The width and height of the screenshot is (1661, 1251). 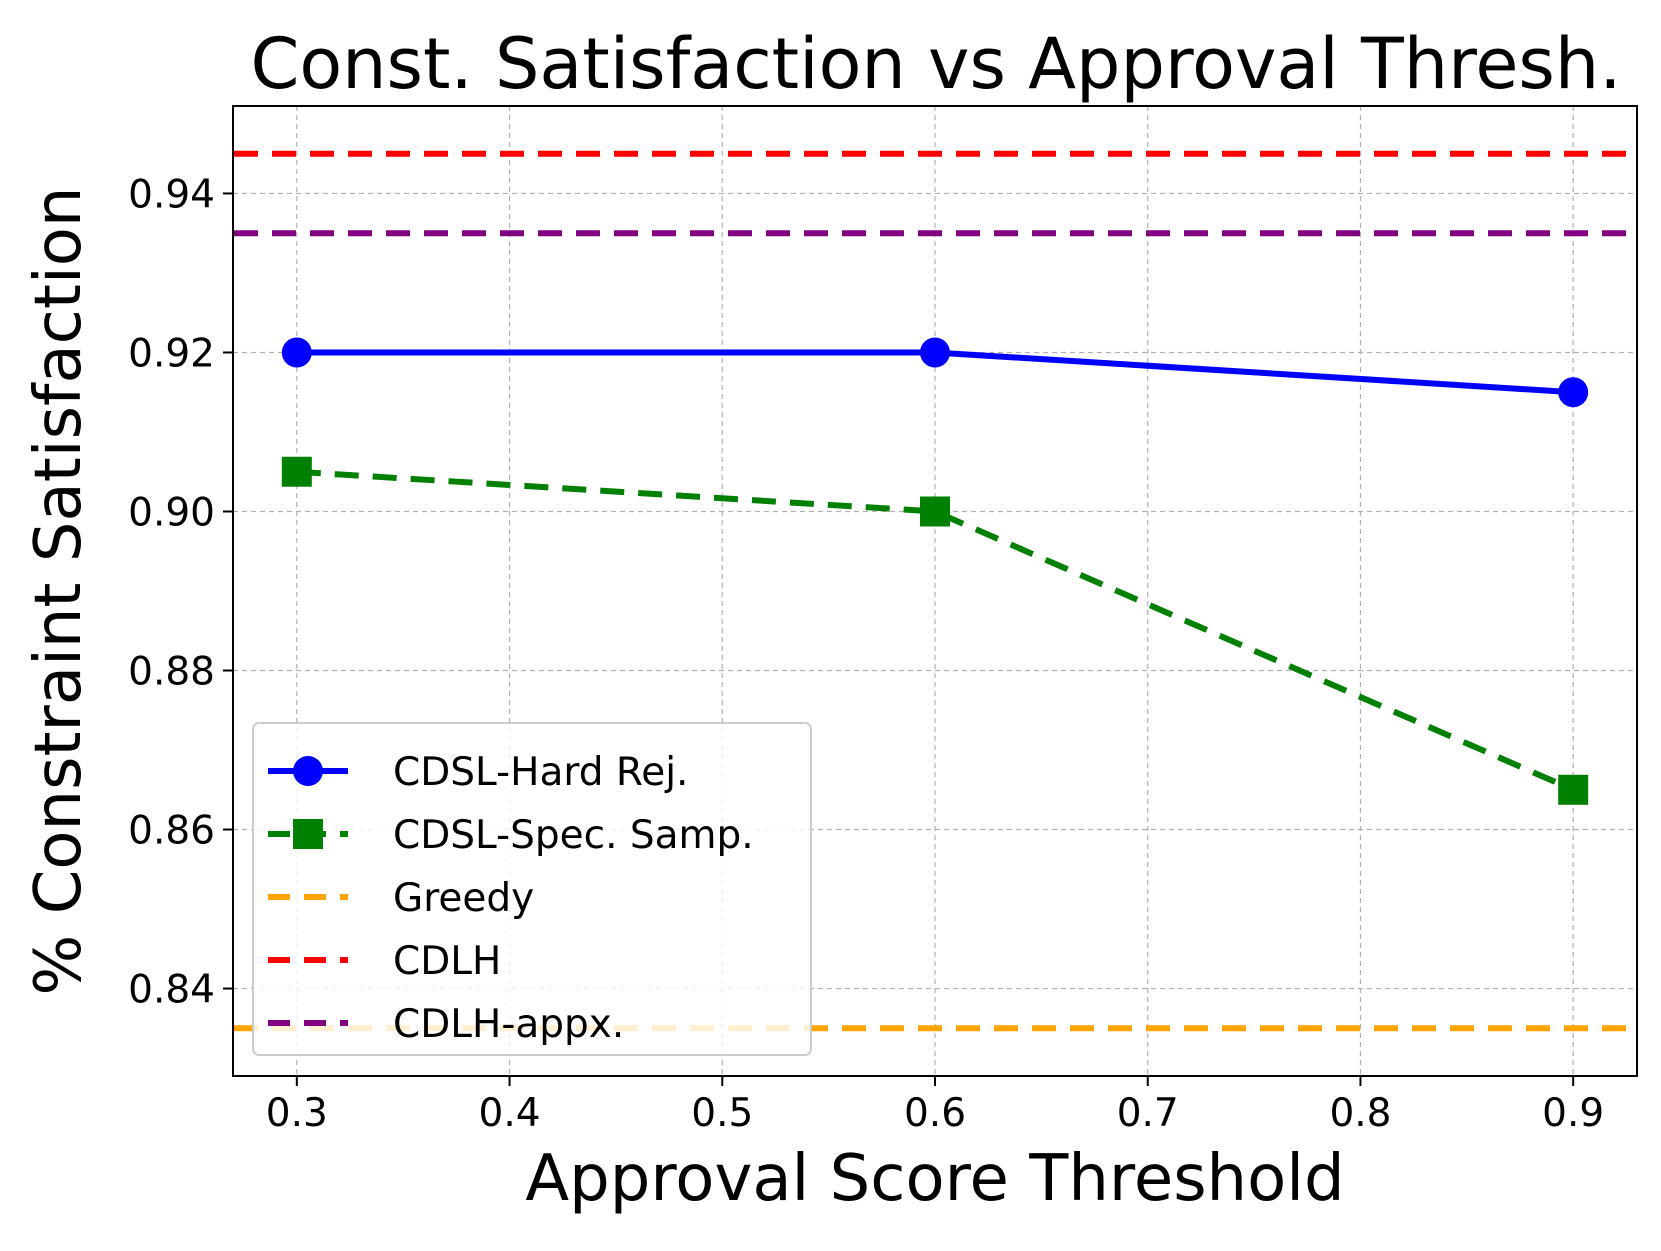 What do you see at coordinates (935, 64) in the screenshot?
I see `chart-title: Const. Satisfaction vs Approval Thresh.` at bounding box center [935, 64].